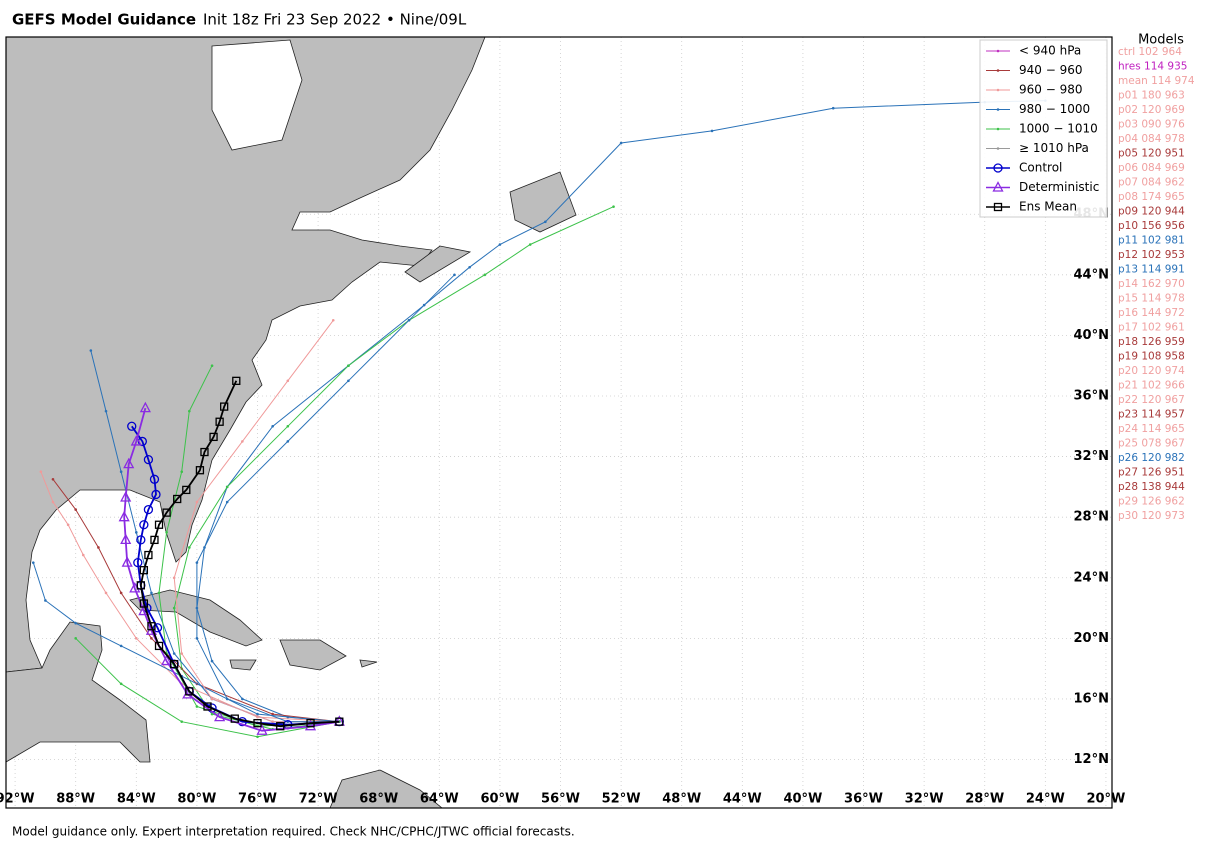  Describe the element at coordinates (499, 799) in the screenshot. I see `x-tick-label: 60°W` at that location.